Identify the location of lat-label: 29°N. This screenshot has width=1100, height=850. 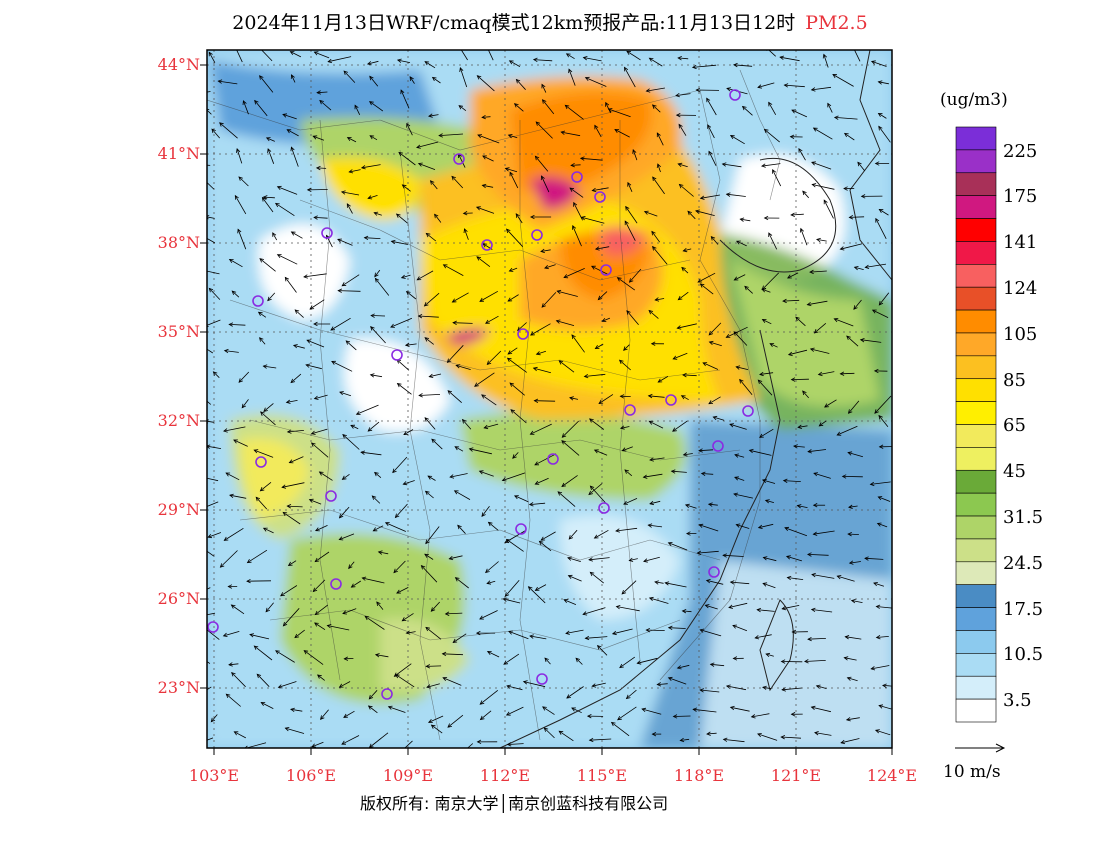
(178, 509).